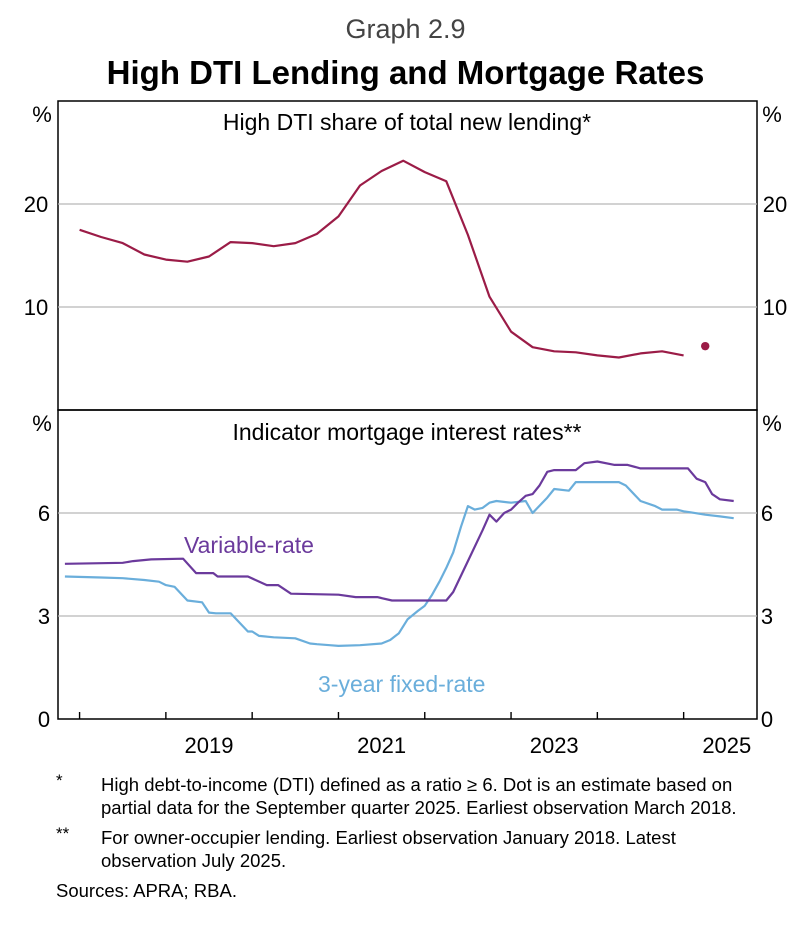 The image size is (811, 937). Describe the element at coordinates (44, 719) in the screenshot. I see `y-tick-label-left: 0` at that location.